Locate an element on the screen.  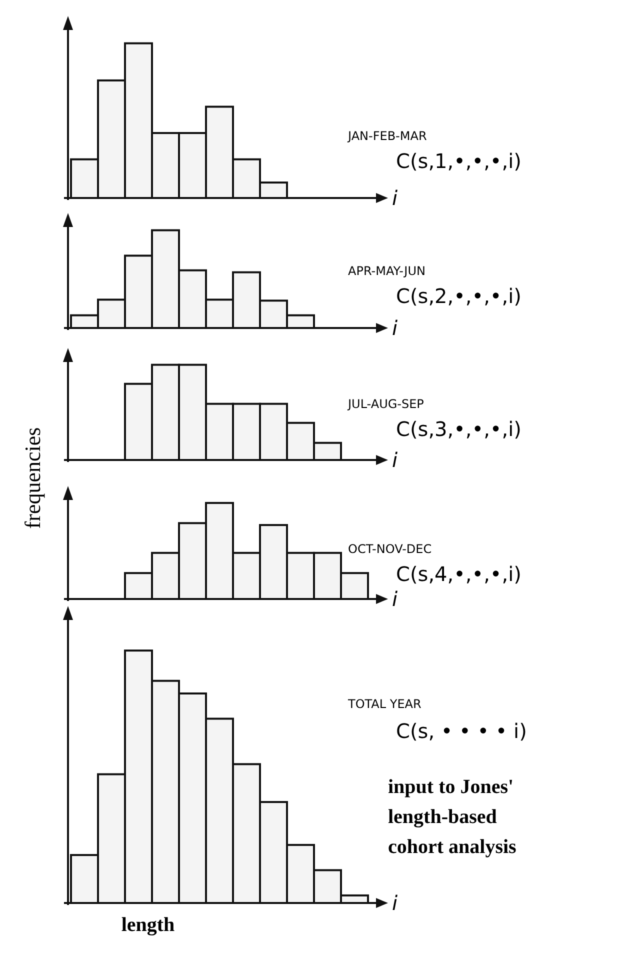
text: C(s,3,•,•,•,i) is located at coordinates (459, 429).